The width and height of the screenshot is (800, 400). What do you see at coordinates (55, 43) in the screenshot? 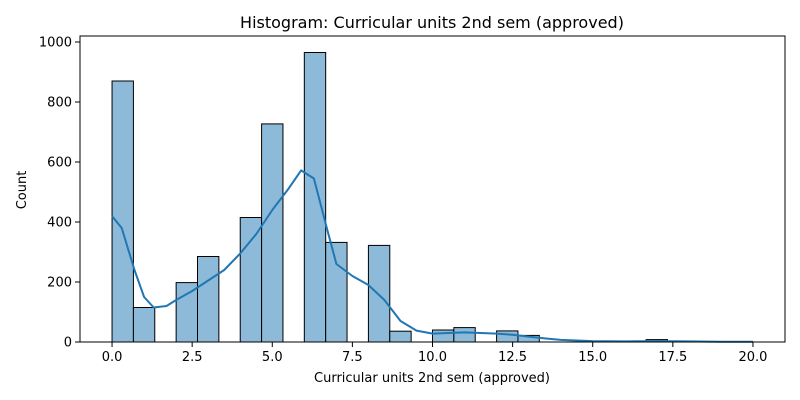
I see `y-tick-label: 1000` at bounding box center [55, 43].